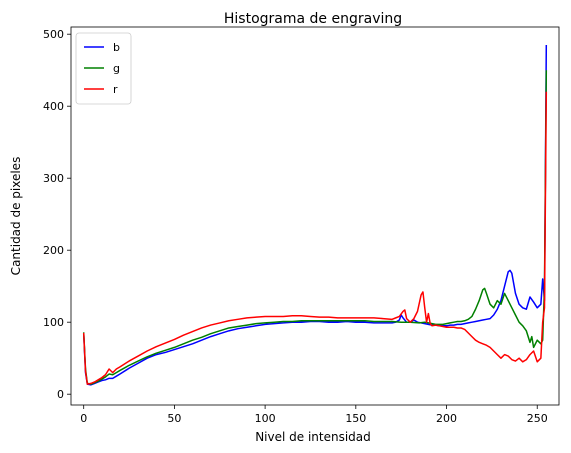 This screenshot has height=453, width=571. Describe the element at coordinates (313, 19) in the screenshot. I see `chart-title: Histograma de engraving` at that location.